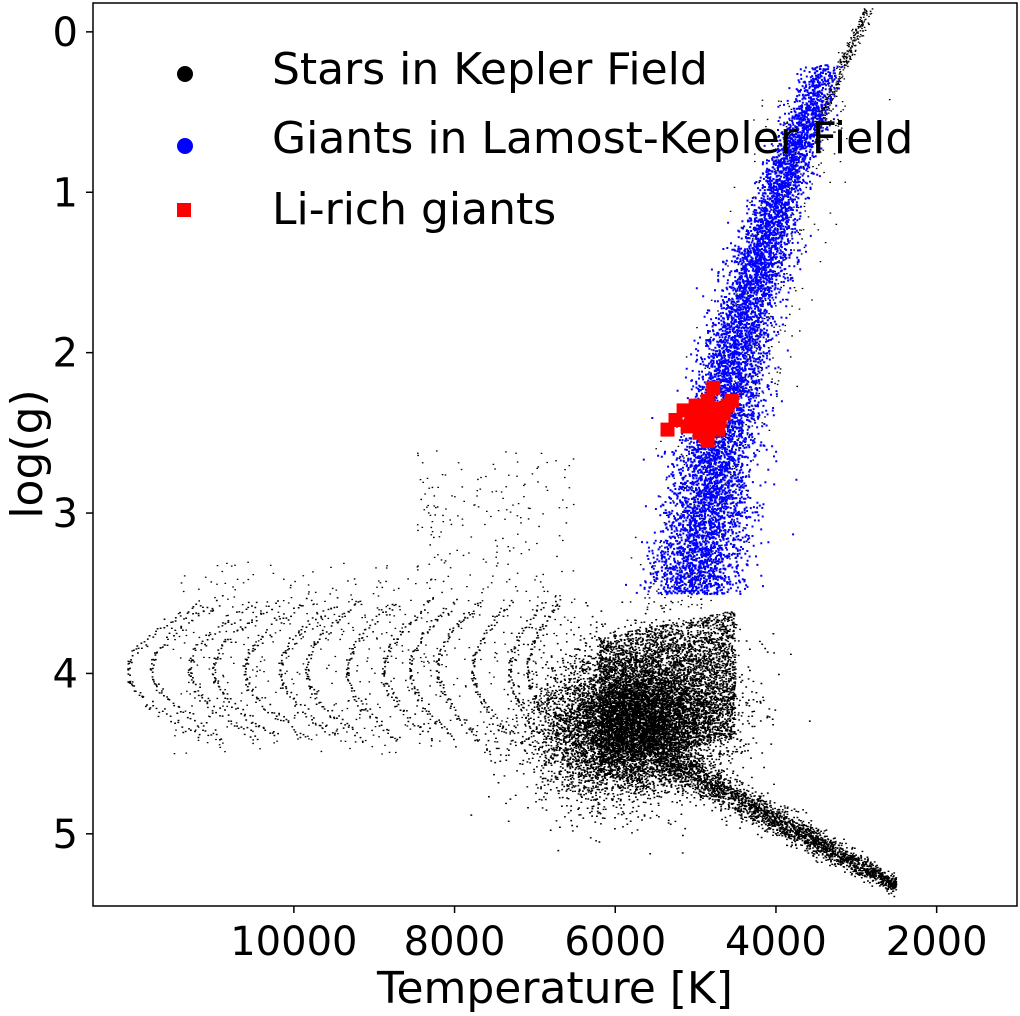 Image resolution: width=1020 pixels, height=1016 pixels. What do you see at coordinates (293, 942) in the screenshot?
I see `x-tick-label: 10000` at bounding box center [293, 942].